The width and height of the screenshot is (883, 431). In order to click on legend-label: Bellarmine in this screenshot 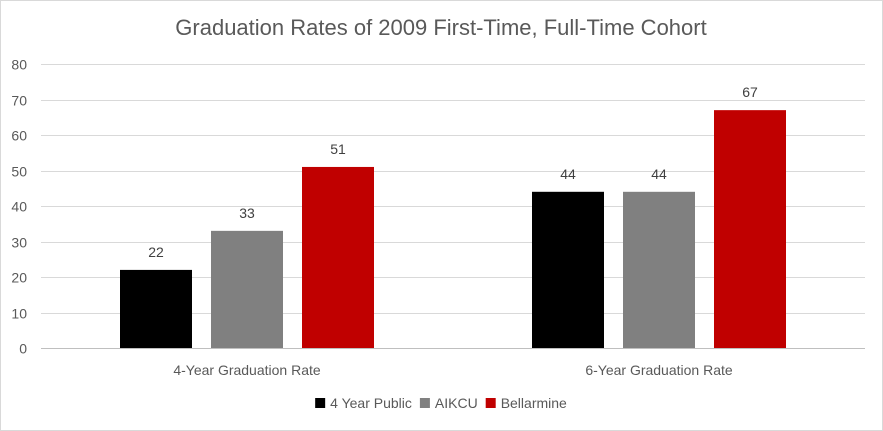, I will do `click(534, 403)`.